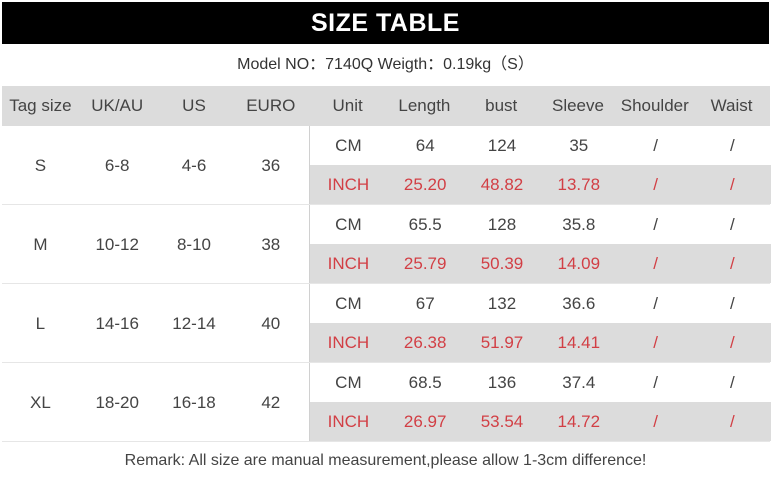 The image size is (771, 483). I want to click on measurement-cell: 14.09, so click(579, 263).